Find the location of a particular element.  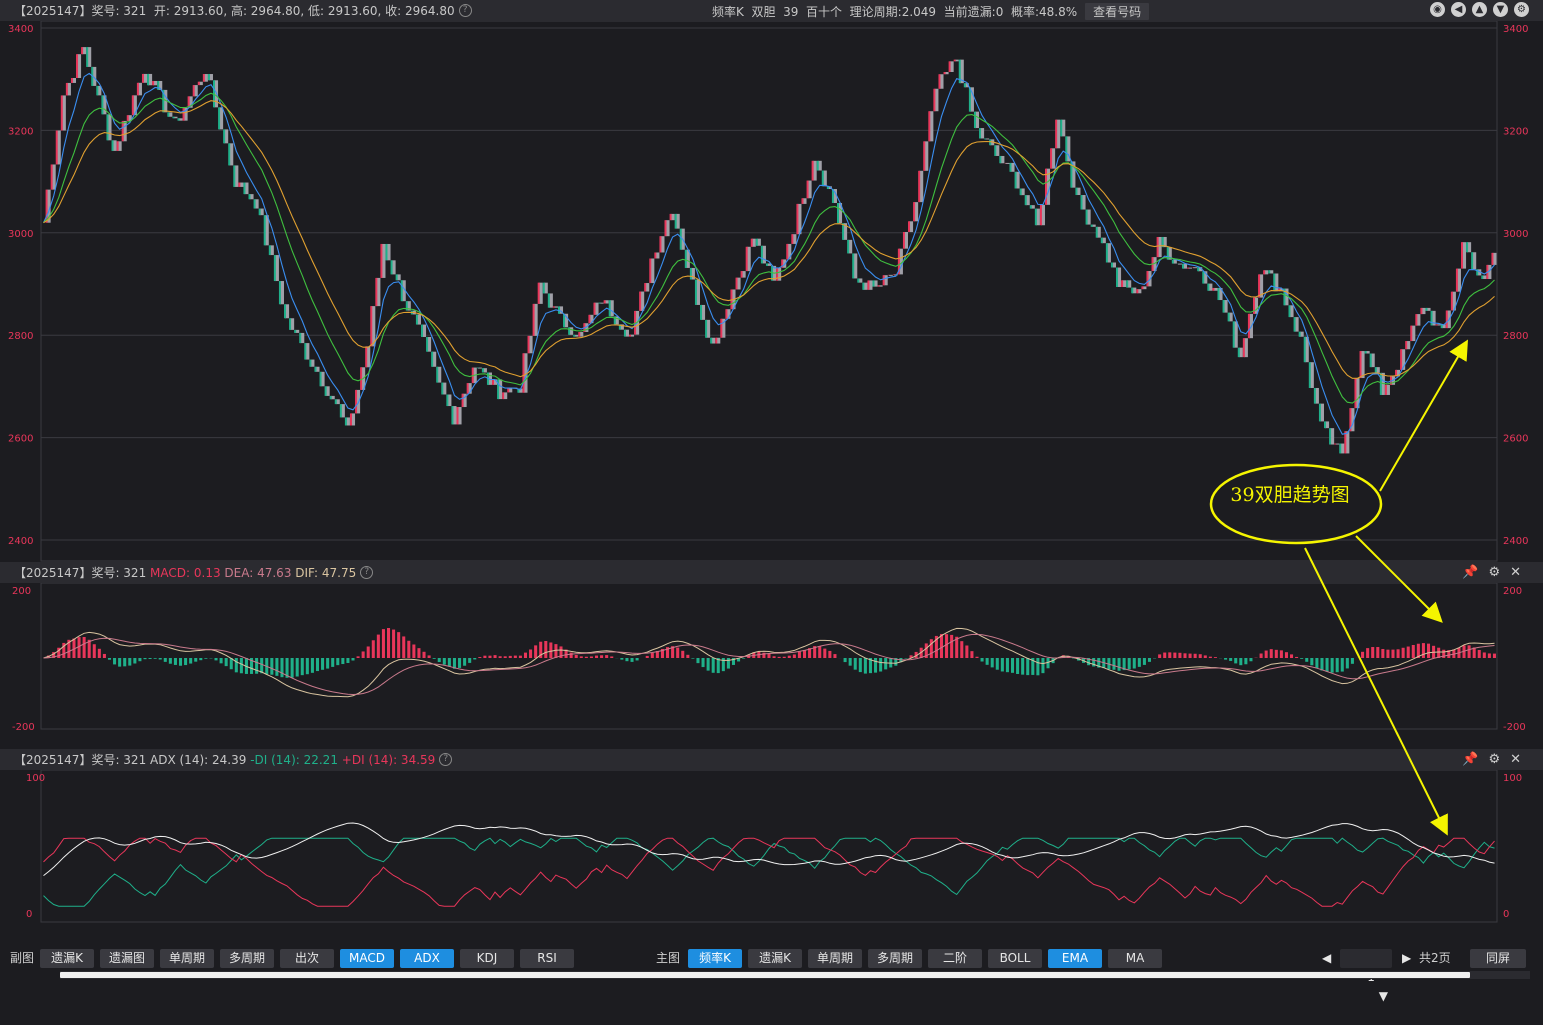

macd-grid is located at coordinates (769, 656).